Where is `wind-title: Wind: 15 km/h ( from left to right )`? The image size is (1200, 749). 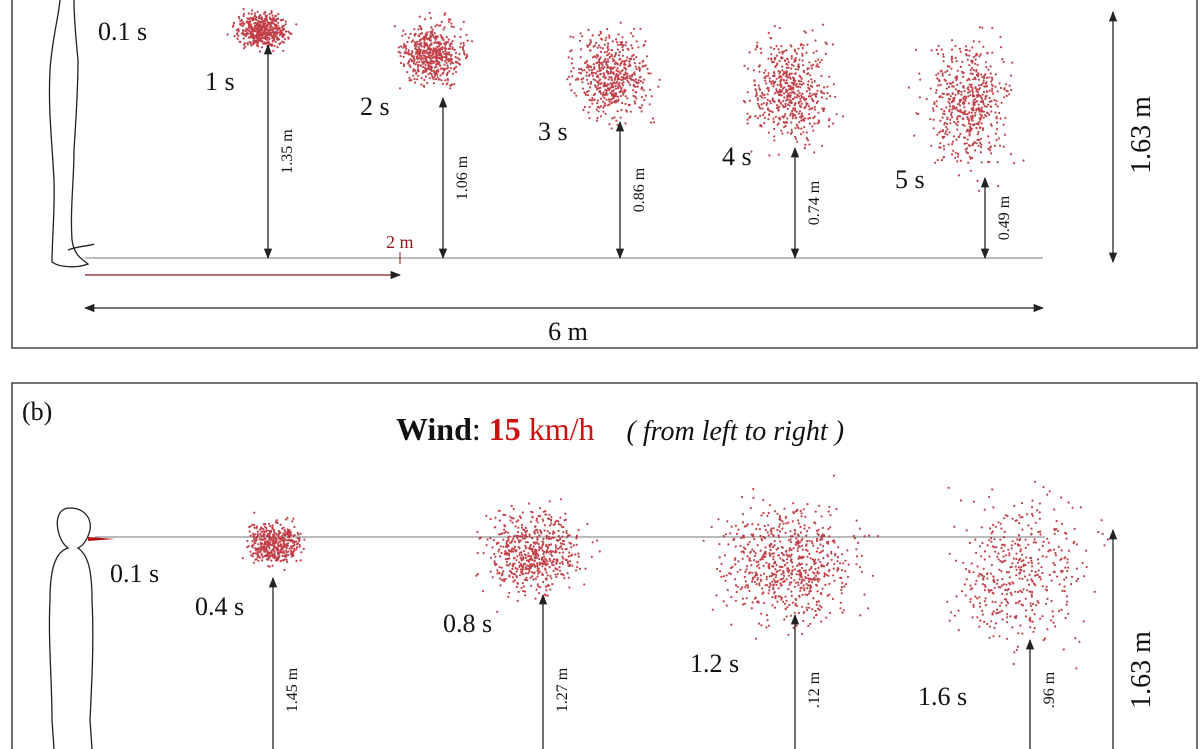
wind-title: Wind: 15 km/h ( from left to right ) is located at coordinates (620, 429).